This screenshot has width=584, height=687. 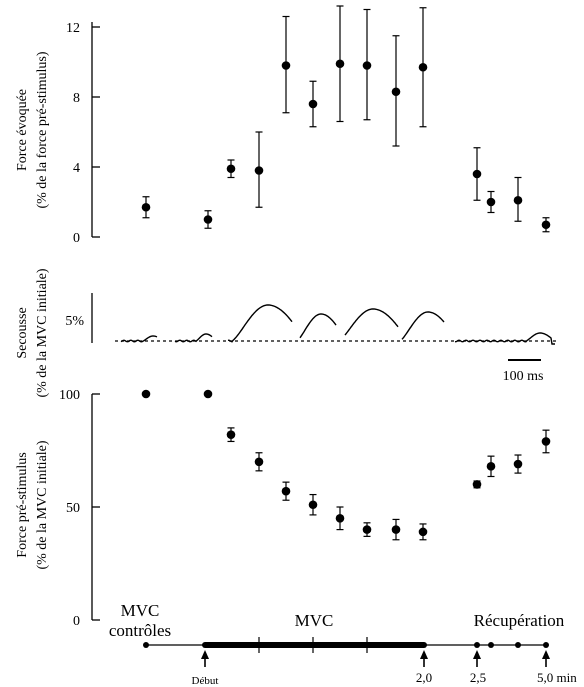 What do you see at coordinates (76, 621) in the screenshot?
I see `bottom-tick-label-0: 0` at bounding box center [76, 621].